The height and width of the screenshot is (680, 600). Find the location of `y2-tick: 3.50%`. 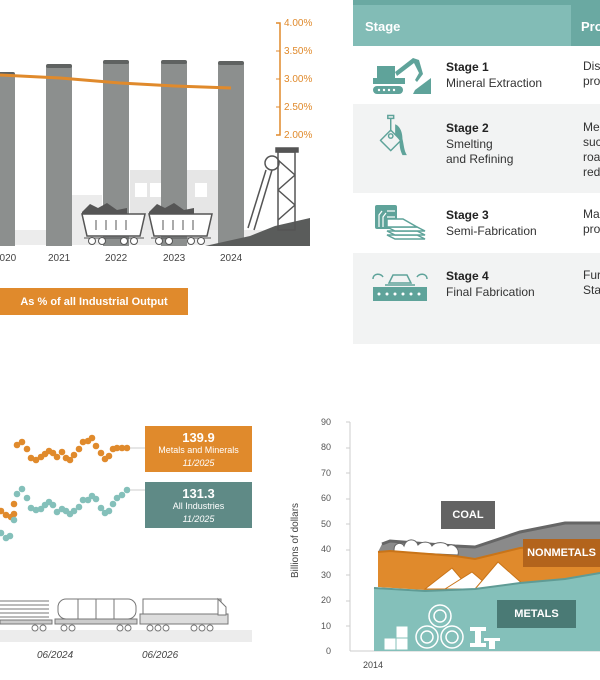

y2-tick: 3.50% is located at coordinates (298, 51).